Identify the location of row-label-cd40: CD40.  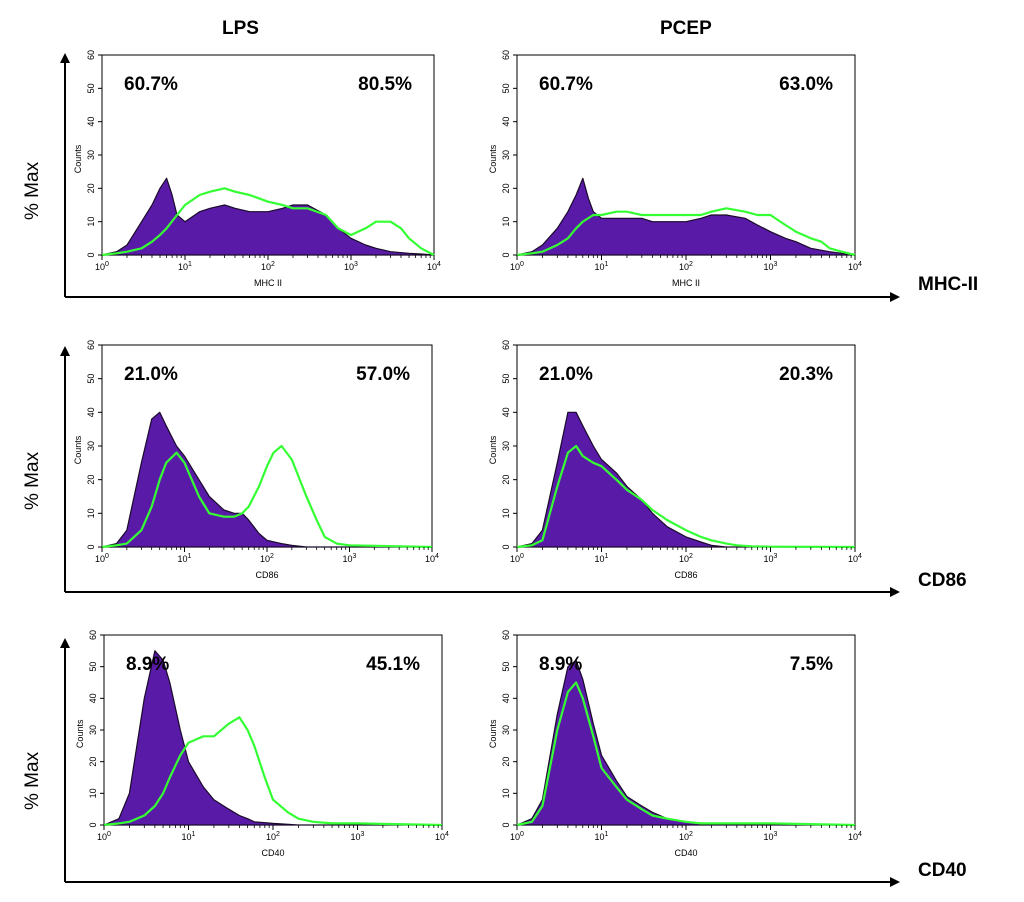
(942, 870).